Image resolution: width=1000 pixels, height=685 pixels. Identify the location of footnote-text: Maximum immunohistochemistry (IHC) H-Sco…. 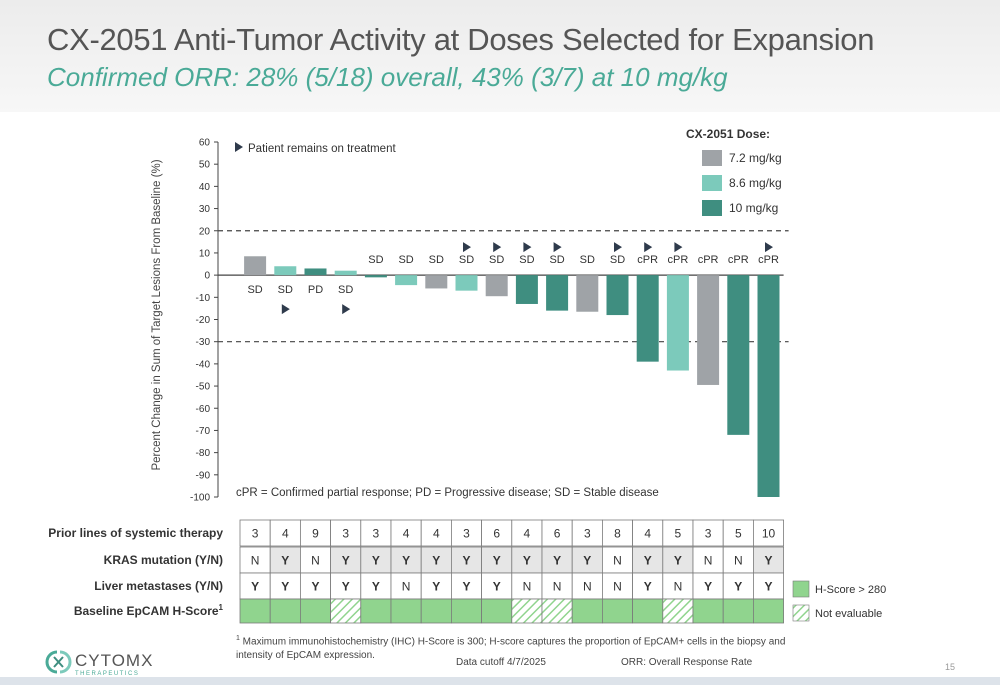
(511, 649).